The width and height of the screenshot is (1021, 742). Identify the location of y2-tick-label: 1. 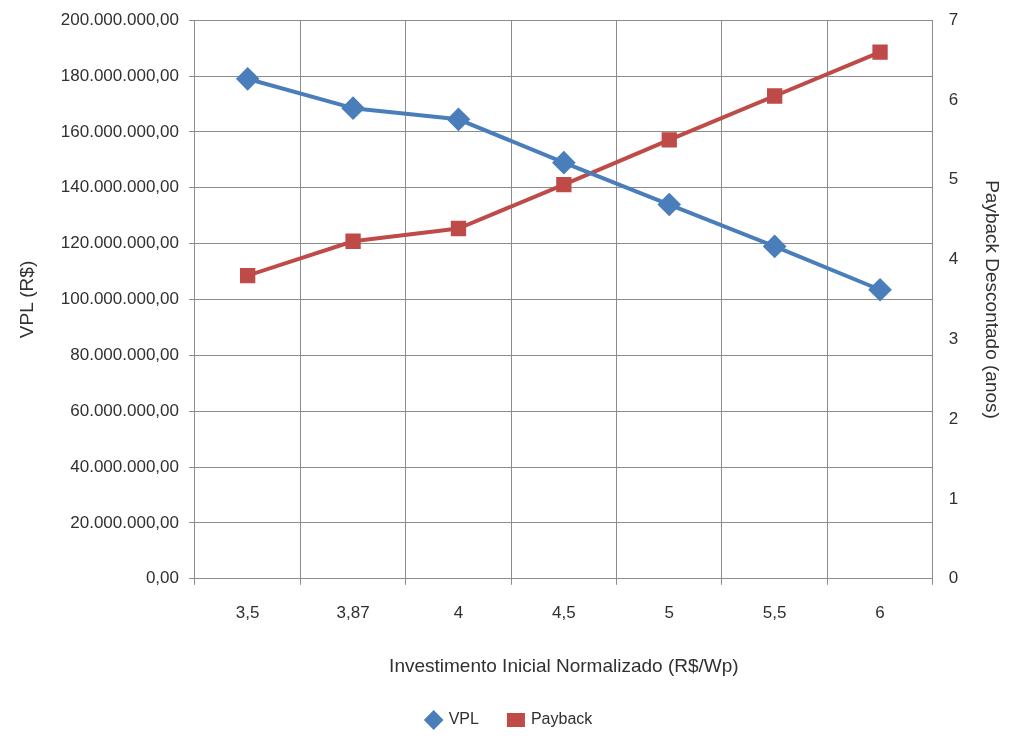
(953, 498).